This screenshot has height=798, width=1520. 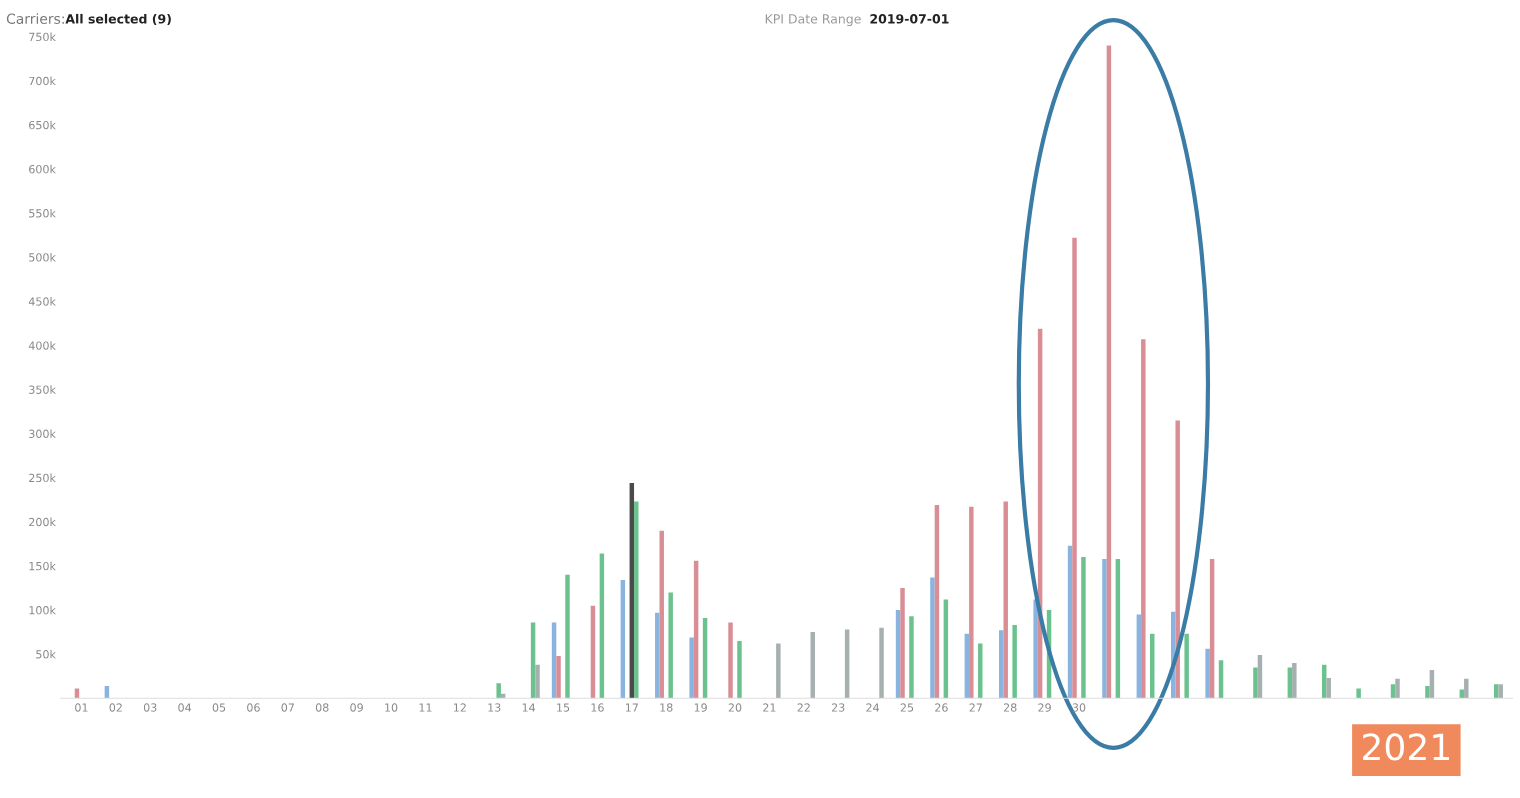 What do you see at coordinates (803, 707) in the screenshot?
I see `x-tick-label: 22` at bounding box center [803, 707].